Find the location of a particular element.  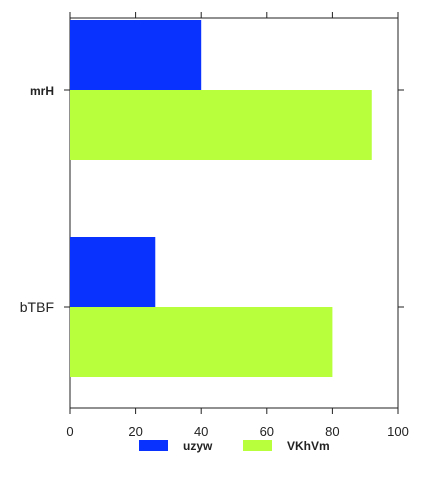

x-tick-label: 60 is located at coordinates (267, 431).